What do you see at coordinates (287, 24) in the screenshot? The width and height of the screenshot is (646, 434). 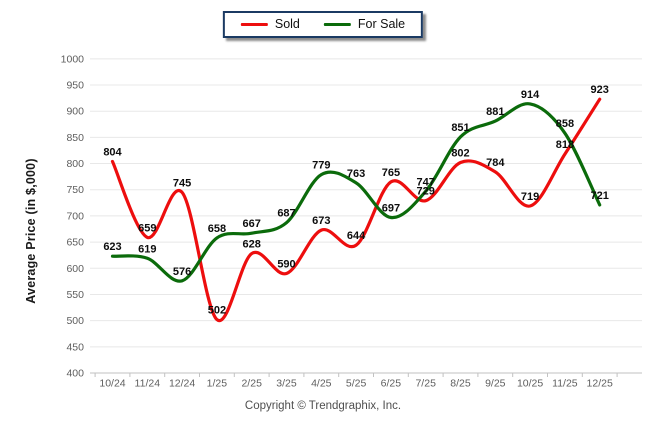 I see `legend-label-sold: Sold` at bounding box center [287, 24].